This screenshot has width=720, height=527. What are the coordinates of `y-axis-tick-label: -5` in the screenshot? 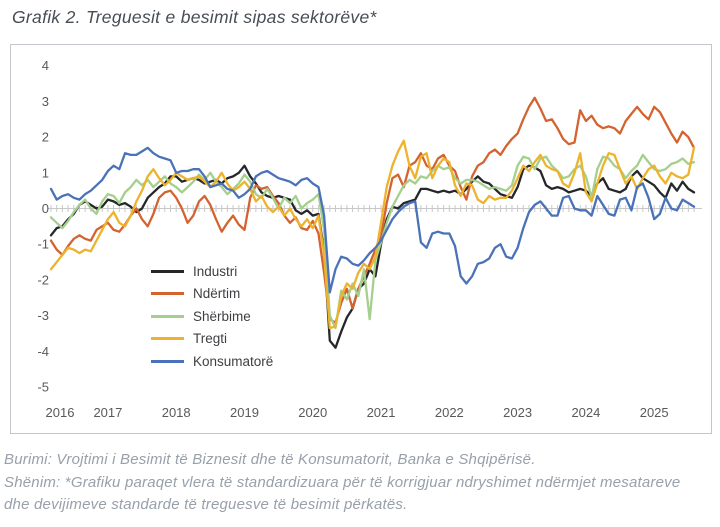 It's located at (43, 387).